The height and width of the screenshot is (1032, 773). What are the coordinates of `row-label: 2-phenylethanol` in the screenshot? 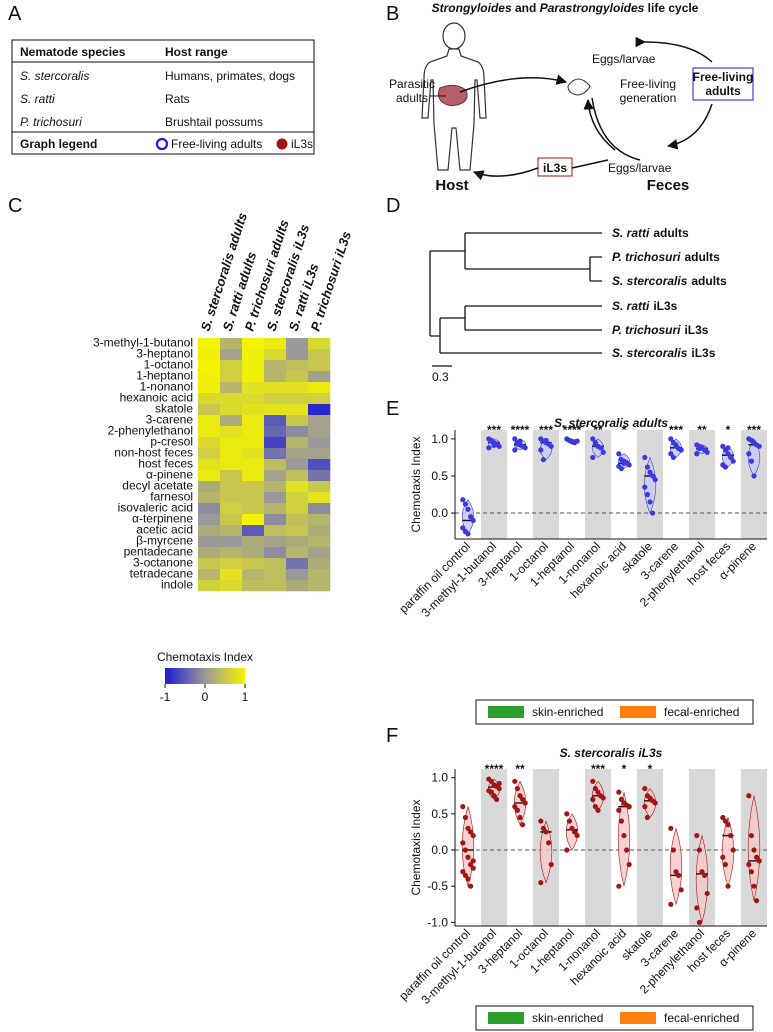 It's located at (150, 431).